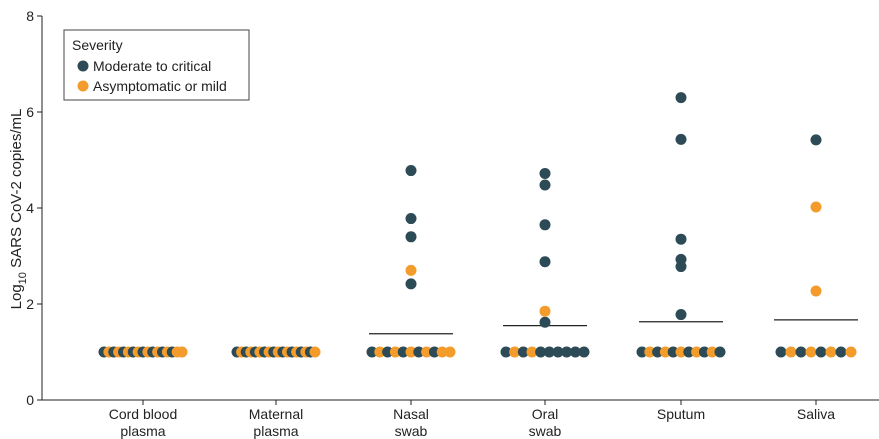 This screenshot has height=439, width=879. What do you see at coordinates (152, 66) in the screenshot?
I see `legend-label-moderate-to-critical: Moderate to critical` at bounding box center [152, 66].